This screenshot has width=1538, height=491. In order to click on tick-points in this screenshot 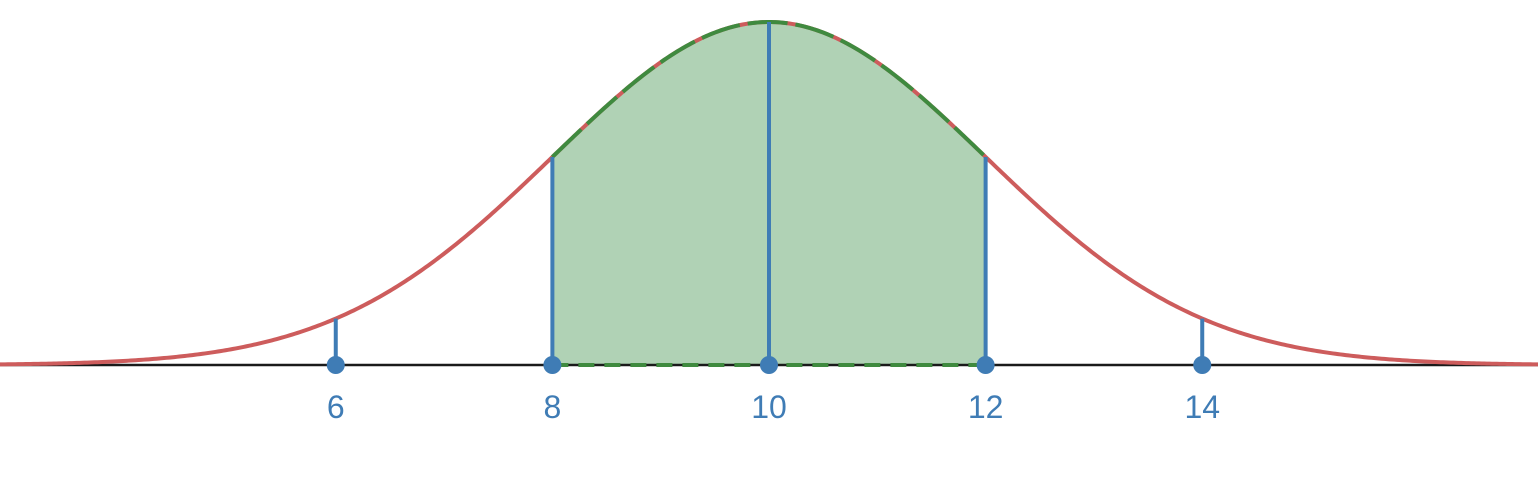, I will do `click(769, 365)`.